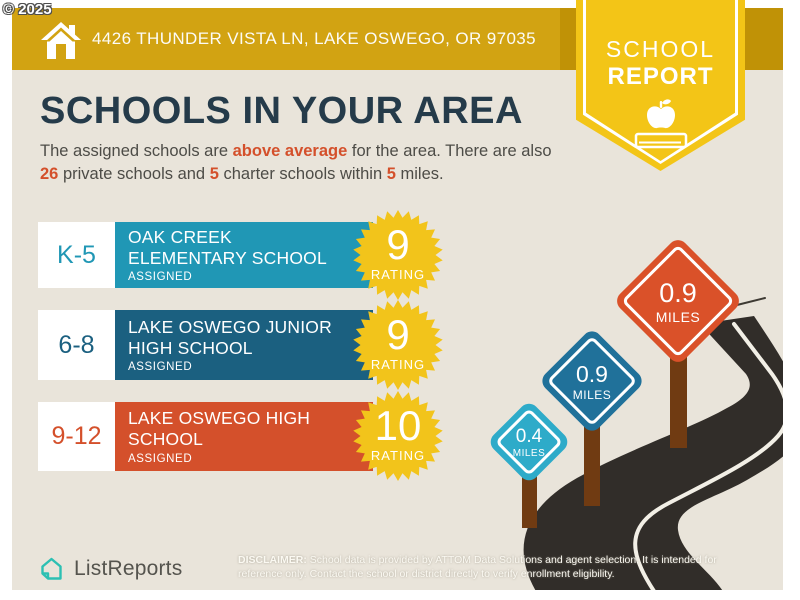  What do you see at coordinates (660, 126) in the screenshot?
I see `apple-on-book-icon` at bounding box center [660, 126].